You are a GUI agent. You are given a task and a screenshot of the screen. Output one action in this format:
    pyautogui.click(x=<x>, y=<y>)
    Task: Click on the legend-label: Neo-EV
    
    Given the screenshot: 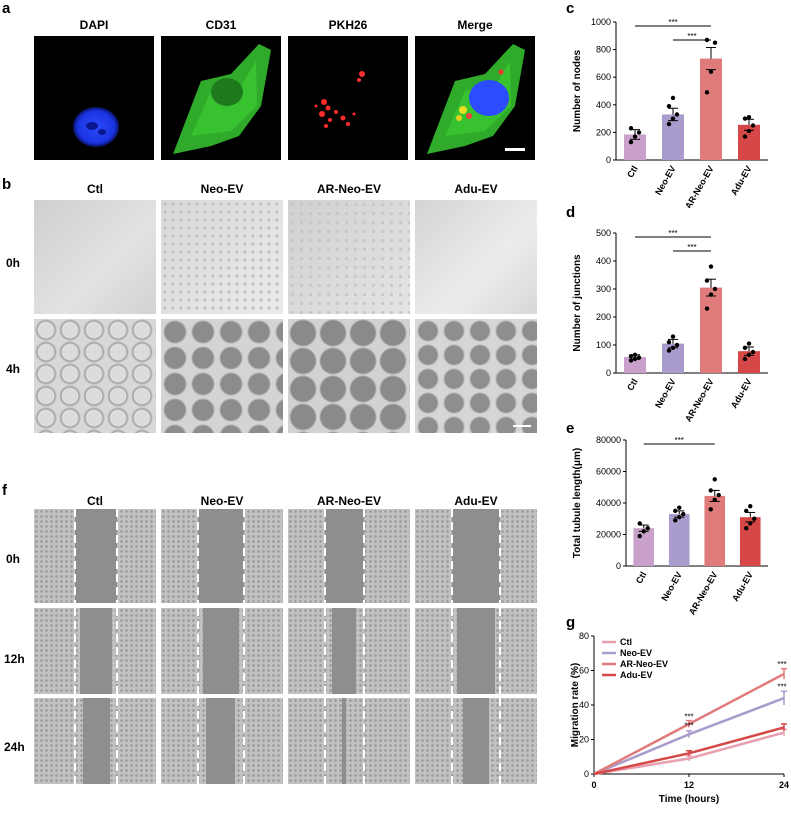 What is the action you would take?
    pyautogui.click(x=636, y=653)
    